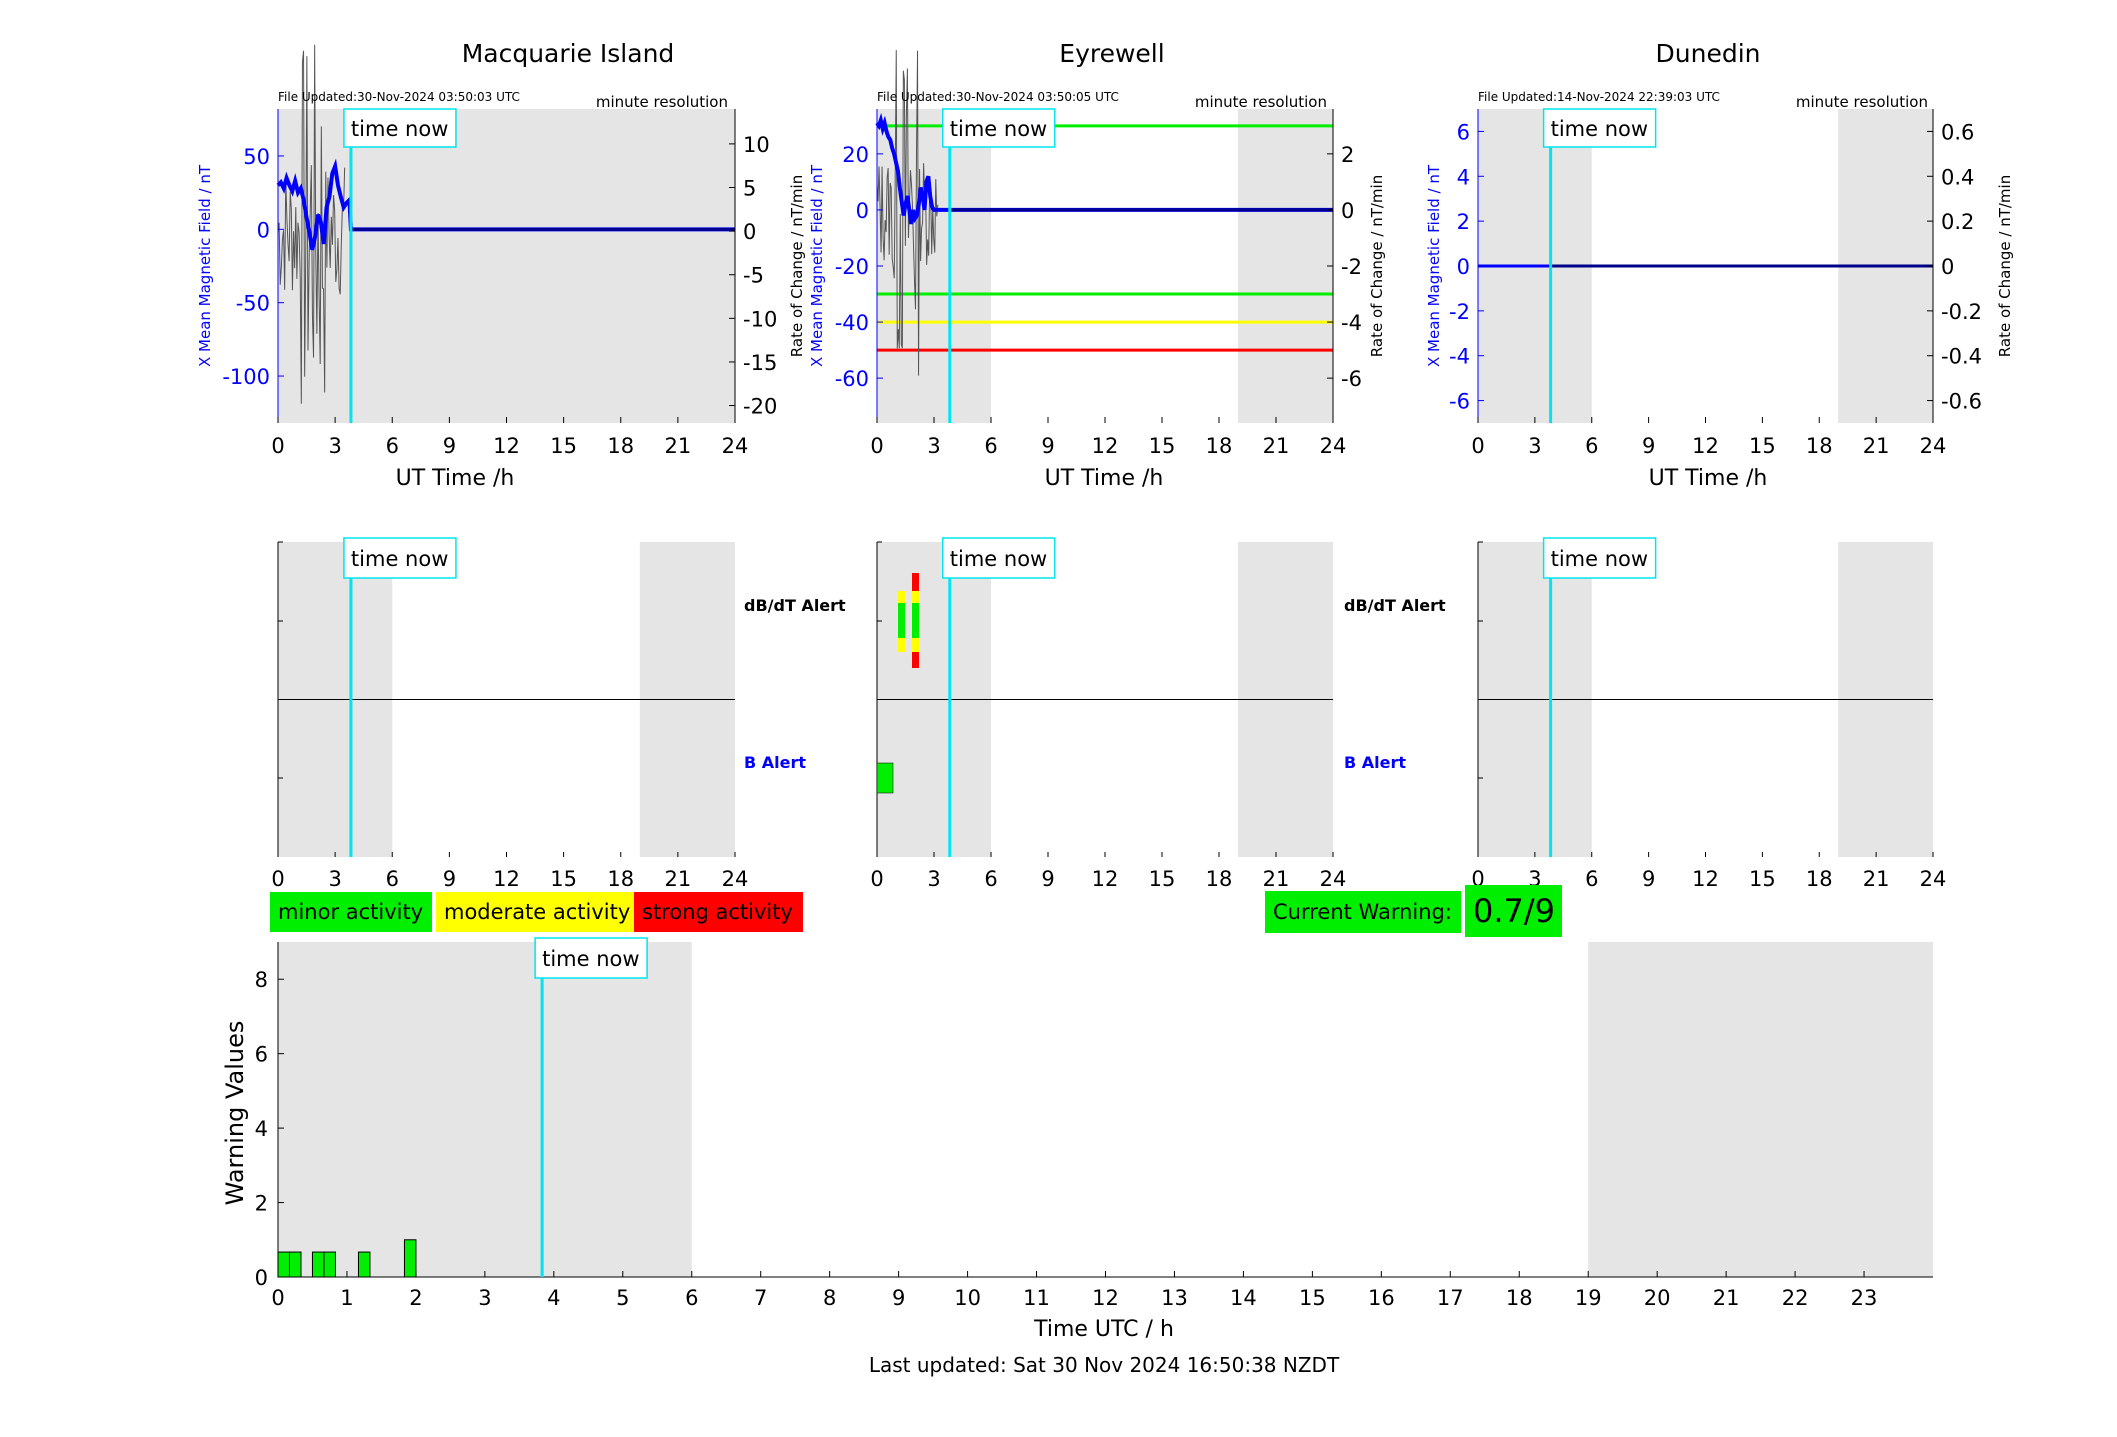 The height and width of the screenshot is (1437, 2117). I want to click on y-axis-label-right: Rate of Change / nT/min, so click(2005, 266).